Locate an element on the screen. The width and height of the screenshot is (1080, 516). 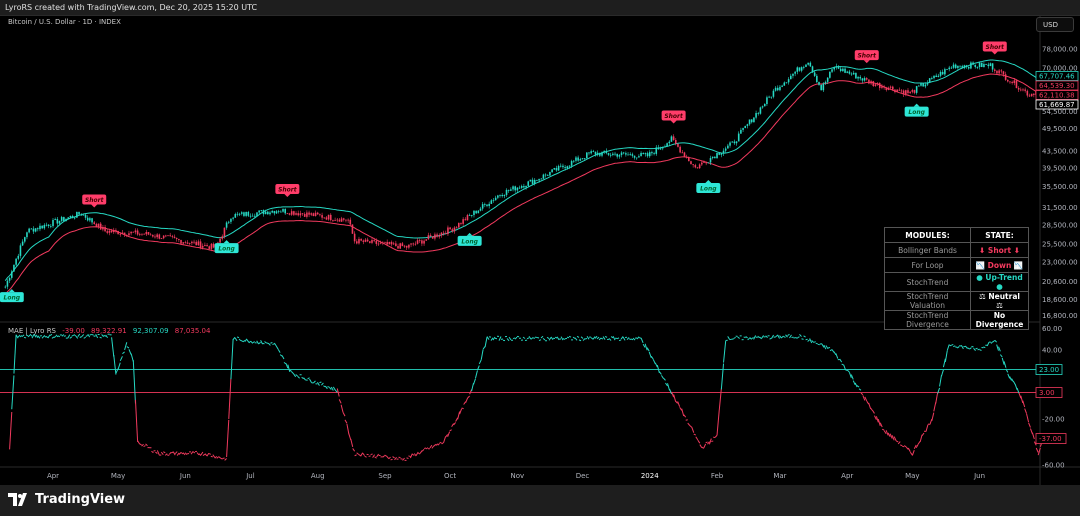
price-tick-label: 35,500.00 is located at coordinates (1060, 187).